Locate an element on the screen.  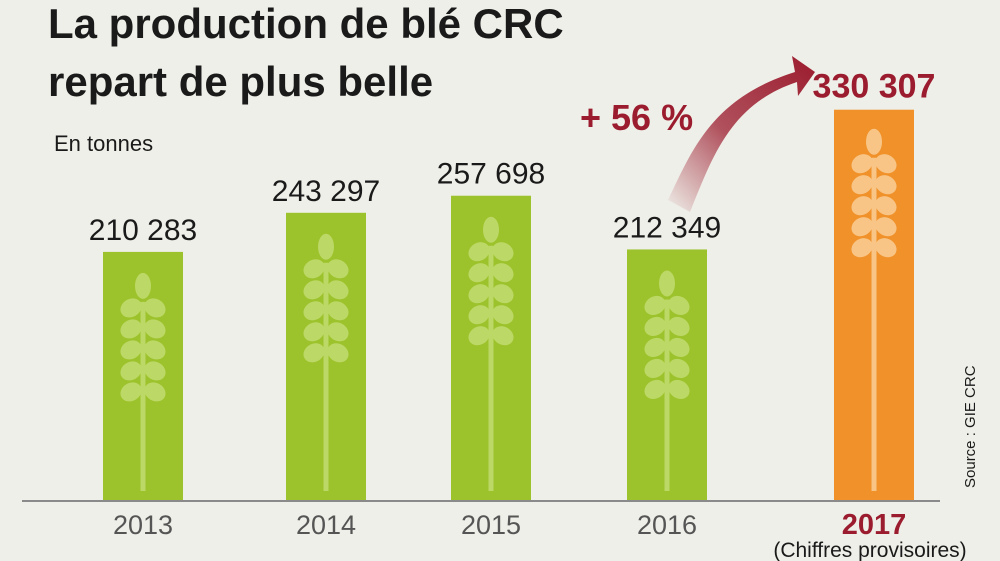
value-label-2017: 330 307 is located at coordinates (874, 87).